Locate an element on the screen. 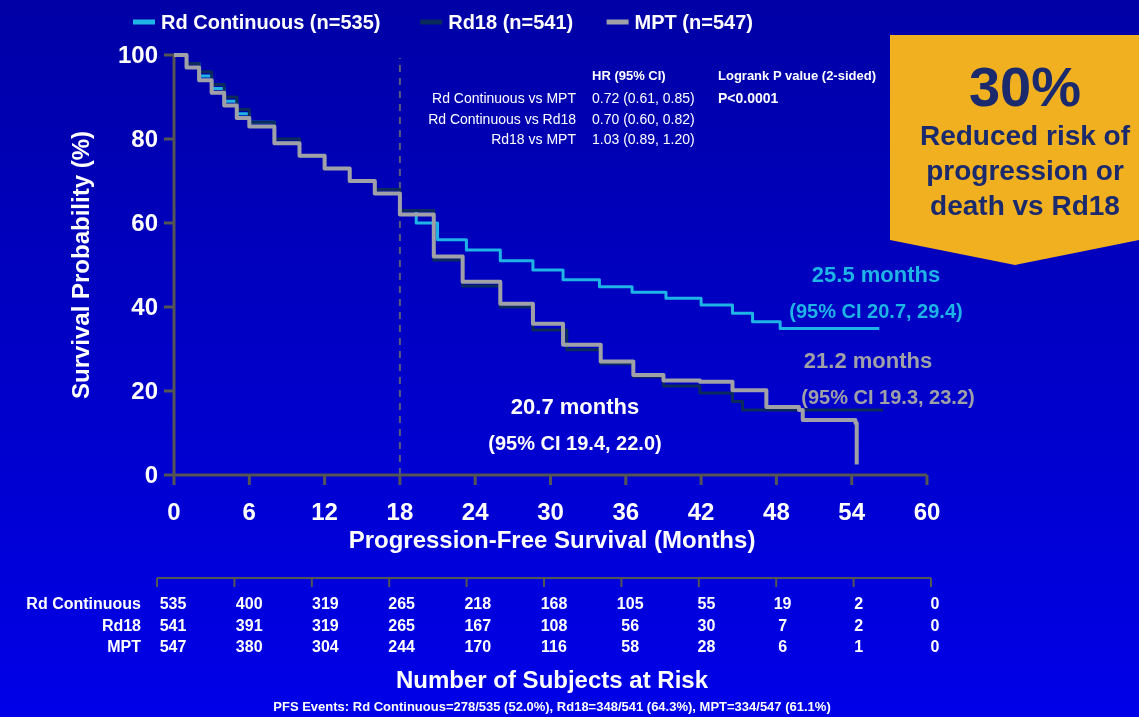 Image resolution: width=1139 pixels, height=717 pixels. x-tick-label: 12 is located at coordinates (324, 511).